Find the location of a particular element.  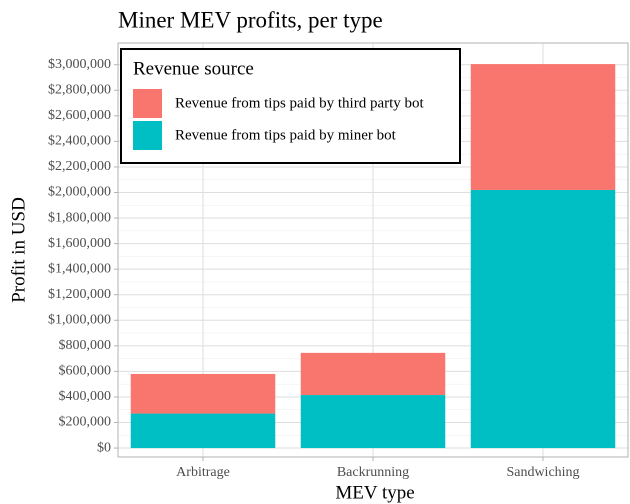

y-tick-label: $1,400,000 is located at coordinates (79, 268).